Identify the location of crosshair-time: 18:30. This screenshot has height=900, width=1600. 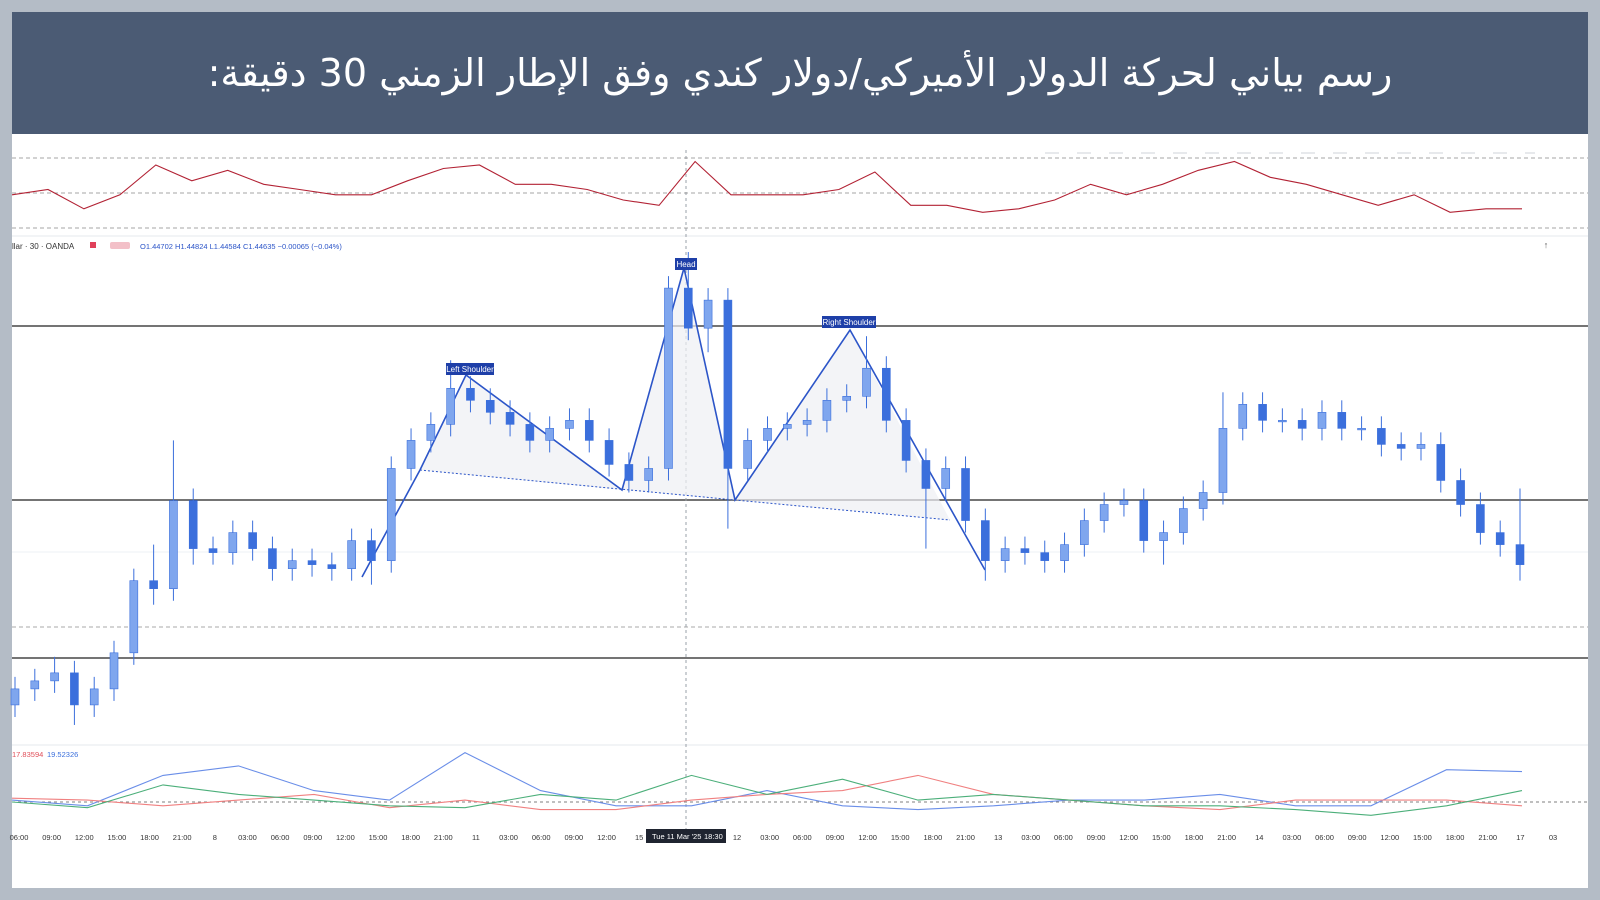
(713, 836).